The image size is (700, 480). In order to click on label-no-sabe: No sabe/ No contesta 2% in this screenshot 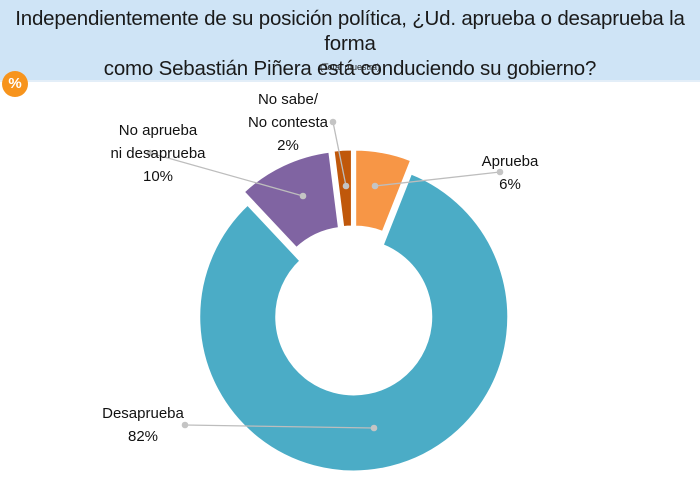, I will do `click(288, 122)`.